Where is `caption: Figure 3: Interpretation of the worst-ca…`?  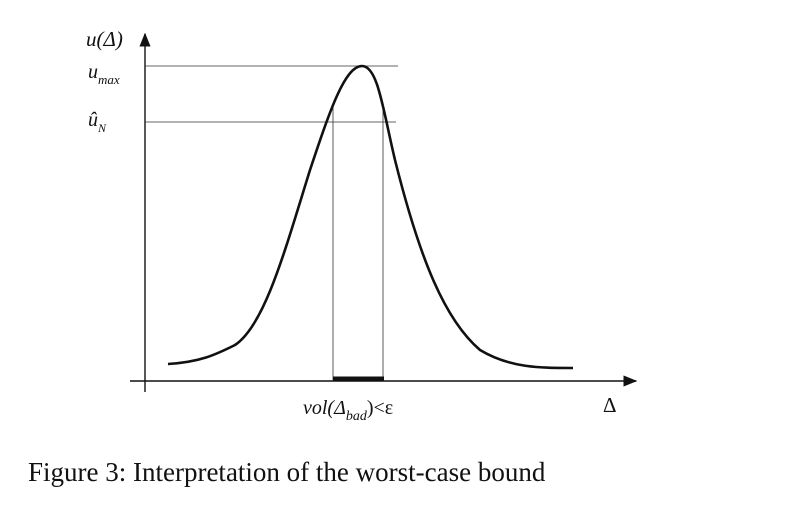 caption: Figure 3: Interpretation of the worst-ca… is located at coordinates (287, 472).